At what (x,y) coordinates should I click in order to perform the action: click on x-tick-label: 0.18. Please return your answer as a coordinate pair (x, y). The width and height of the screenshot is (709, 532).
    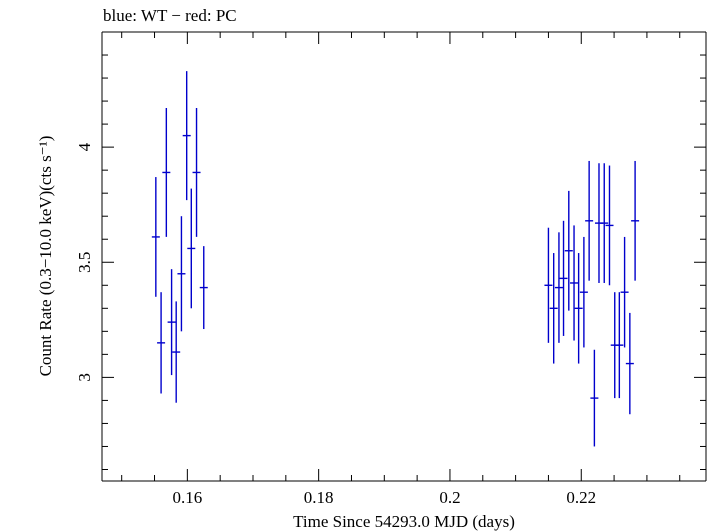
    Looking at the image, I should click on (319, 497).